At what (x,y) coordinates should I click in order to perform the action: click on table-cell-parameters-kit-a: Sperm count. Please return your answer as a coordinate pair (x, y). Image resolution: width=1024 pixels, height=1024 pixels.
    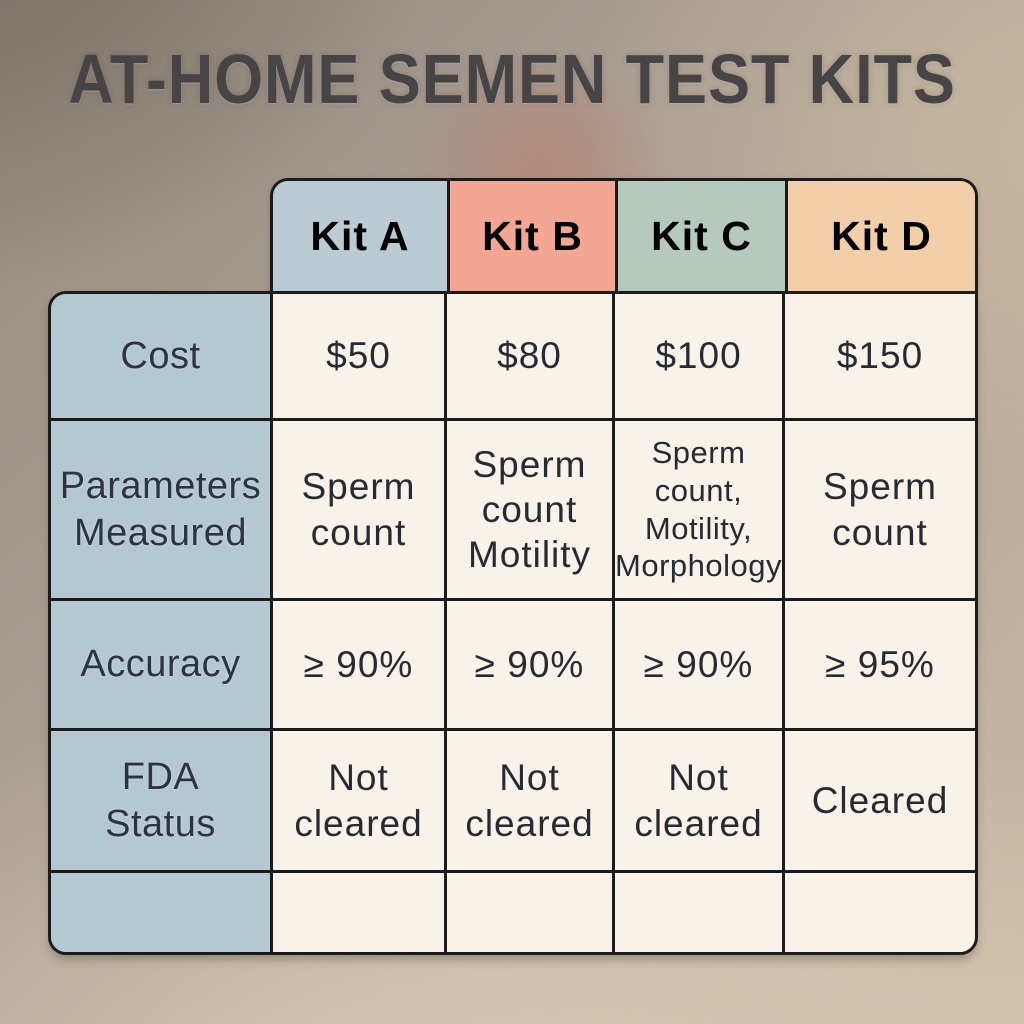
    Looking at the image, I should click on (360, 511).